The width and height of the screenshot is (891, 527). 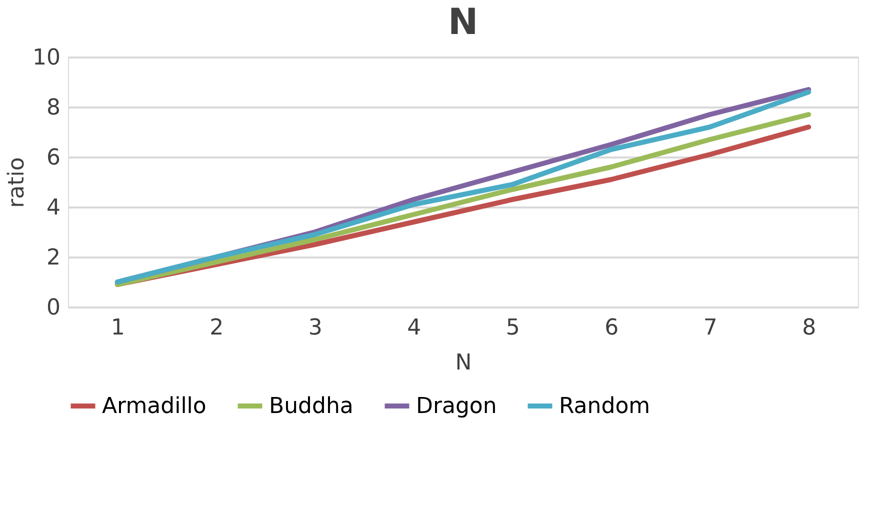 What do you see at coordinates (414, 328) in the screenshot?
I see `x-tick-label: 4` at bounding box center [414, 328].